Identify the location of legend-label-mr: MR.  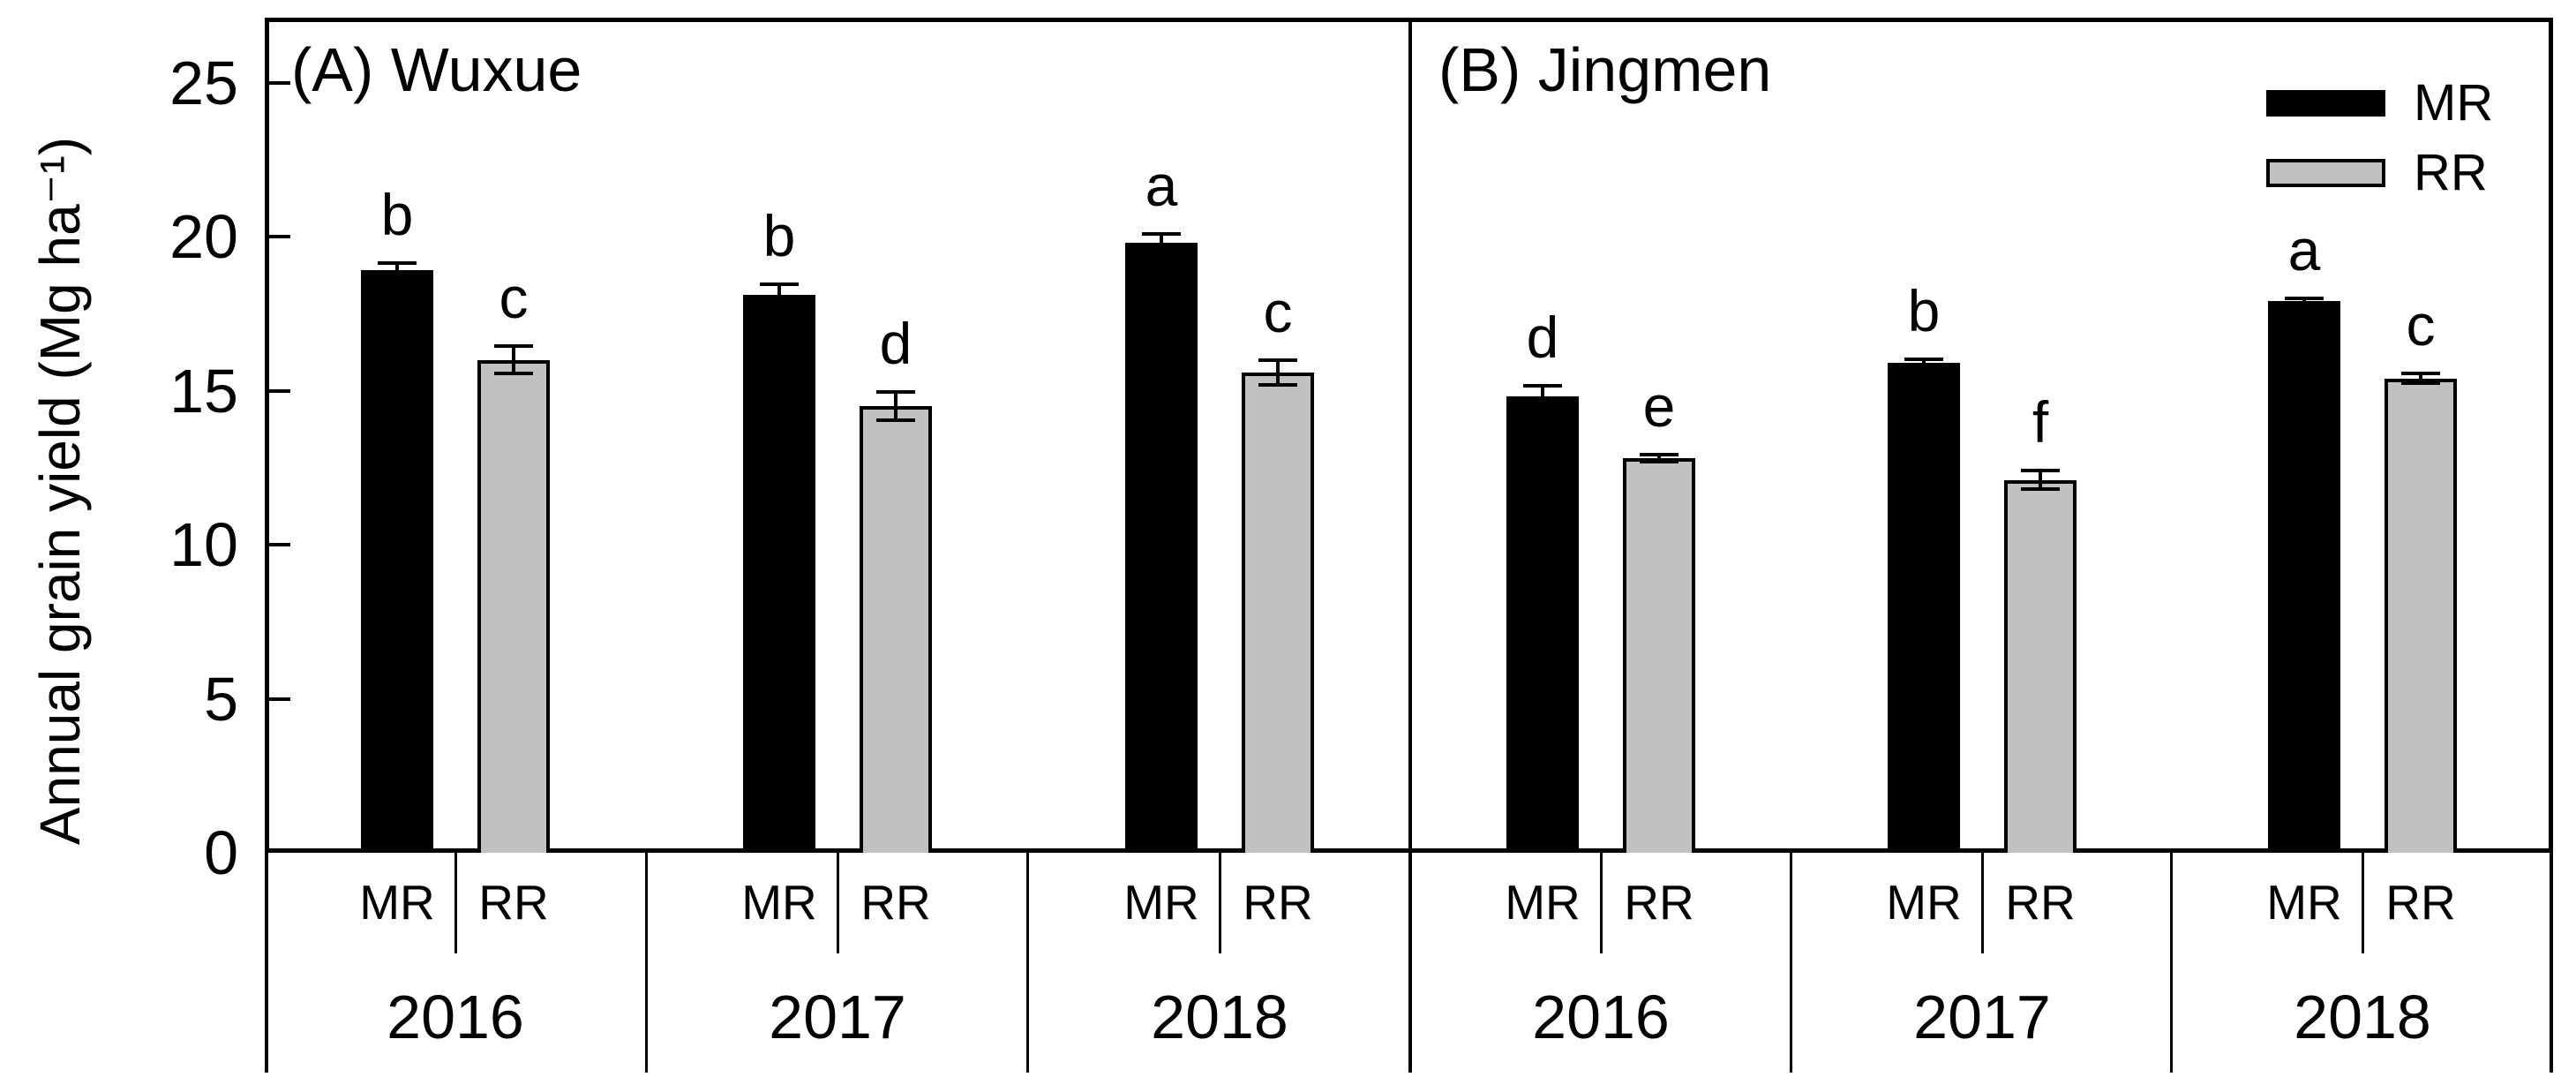
(2454, 103).